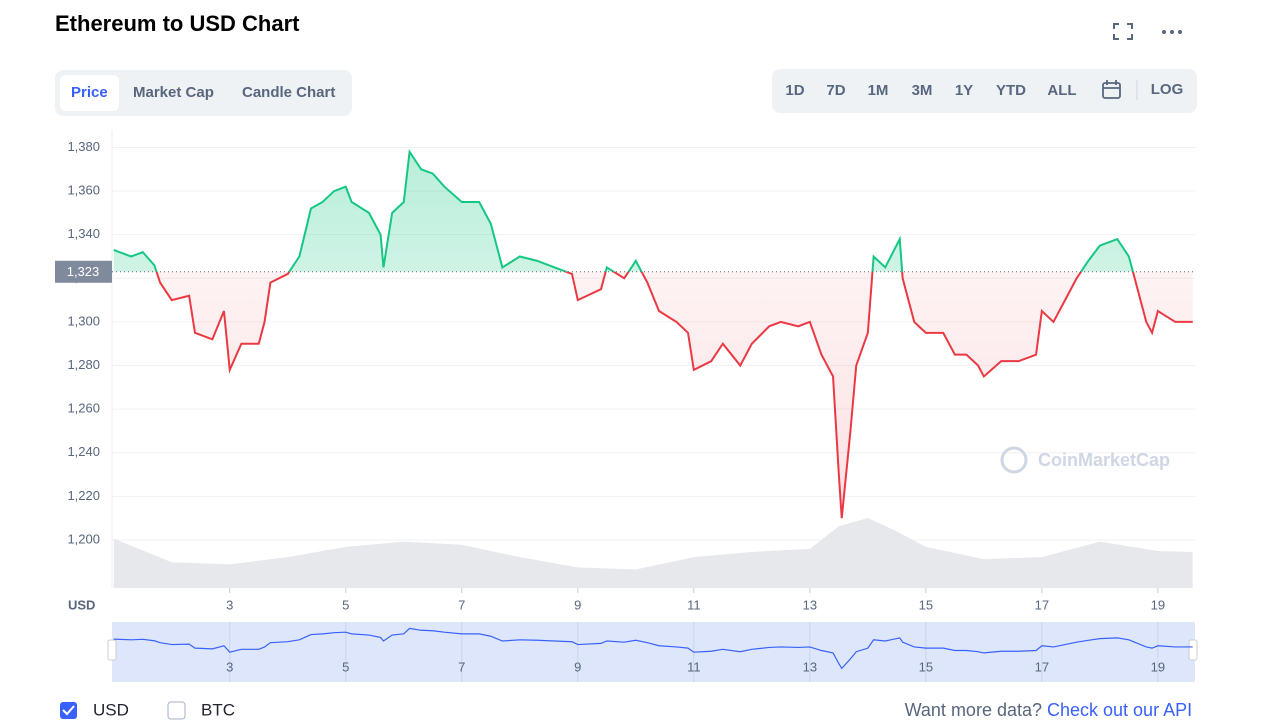 The width and height of the screenshot is (1280, 725). What do you see at coordinates (345, 666) in the screenshot?
I see `nav-tick-label: 5` at bounding box center [345, 666].